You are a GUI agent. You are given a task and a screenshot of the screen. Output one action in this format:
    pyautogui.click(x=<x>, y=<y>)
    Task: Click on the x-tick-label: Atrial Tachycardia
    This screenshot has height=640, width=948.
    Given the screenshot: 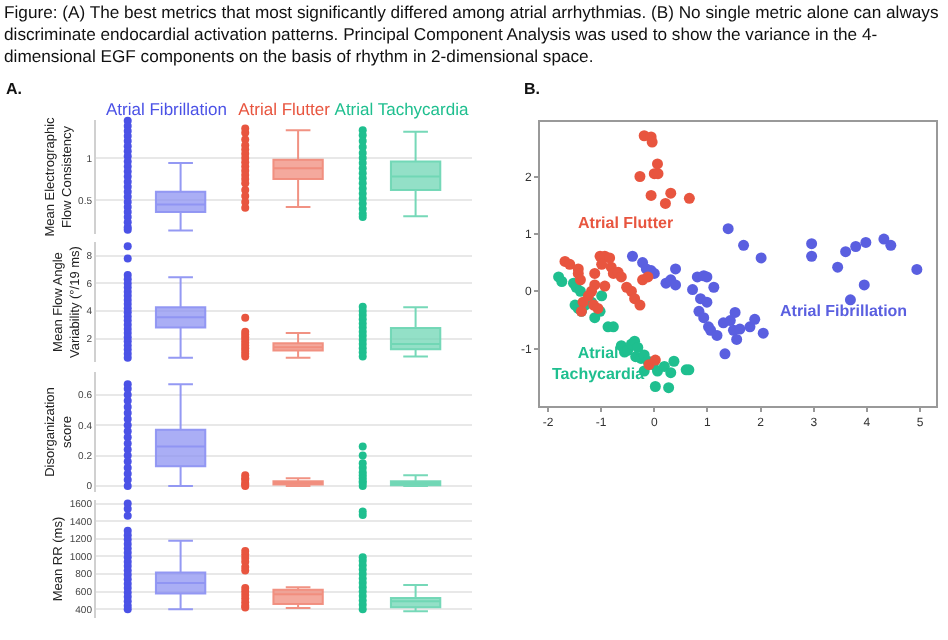 What is the action you would take?
    pyautogui.click(x=401, y=108)
    